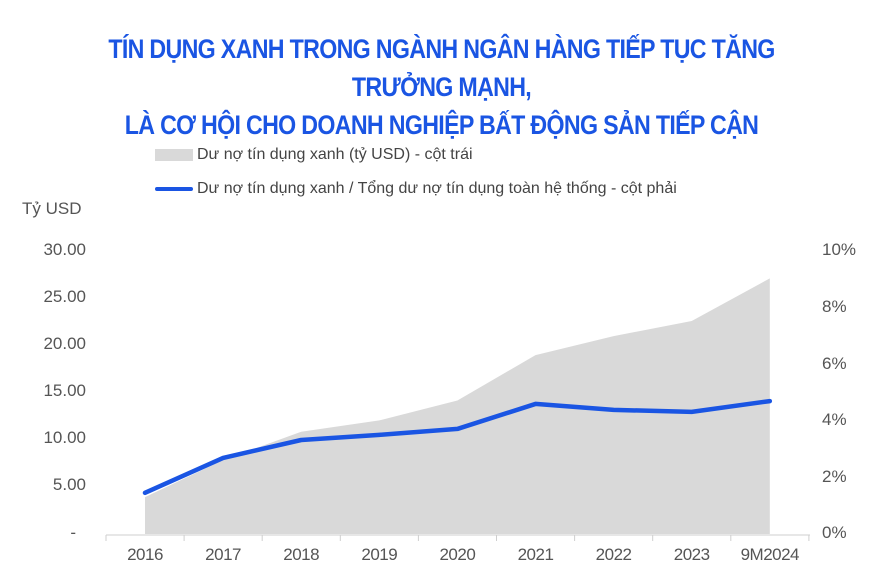  I want to click on x-axis-label: 2016, so click(145, 554).